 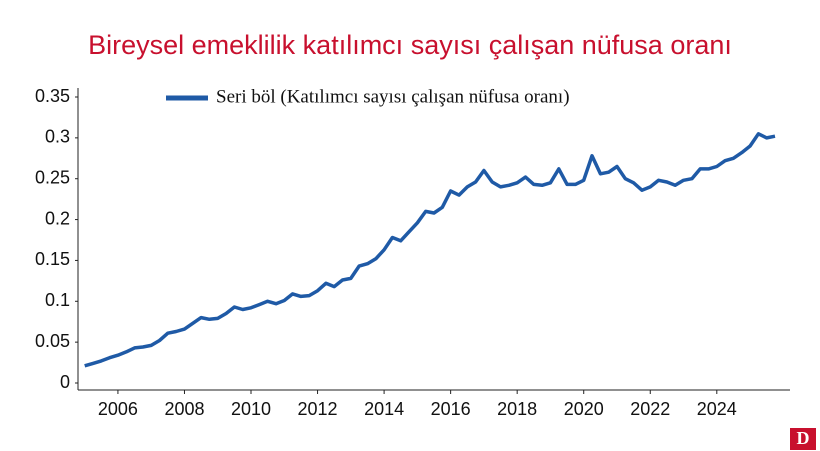 I want to click on y-tick-label: 0.2, so click(x=57, y=218).